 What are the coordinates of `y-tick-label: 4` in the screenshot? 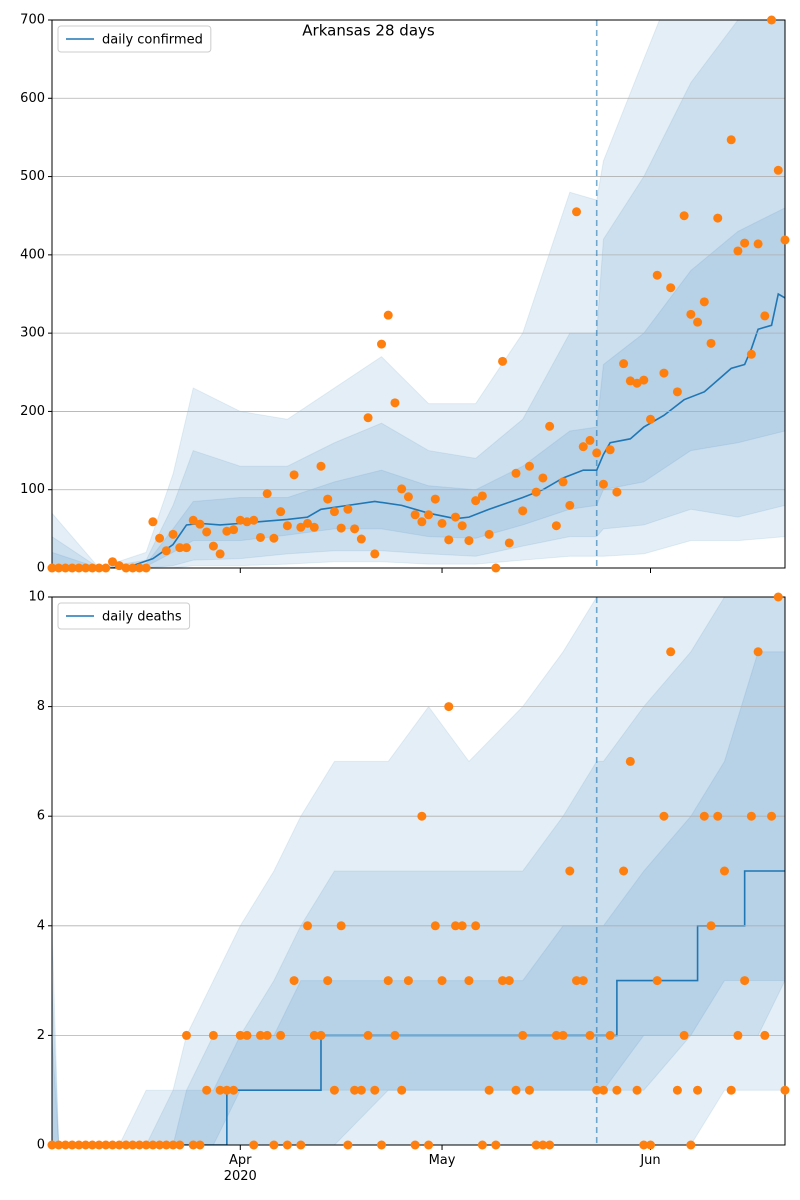 It's located at (41, 925).